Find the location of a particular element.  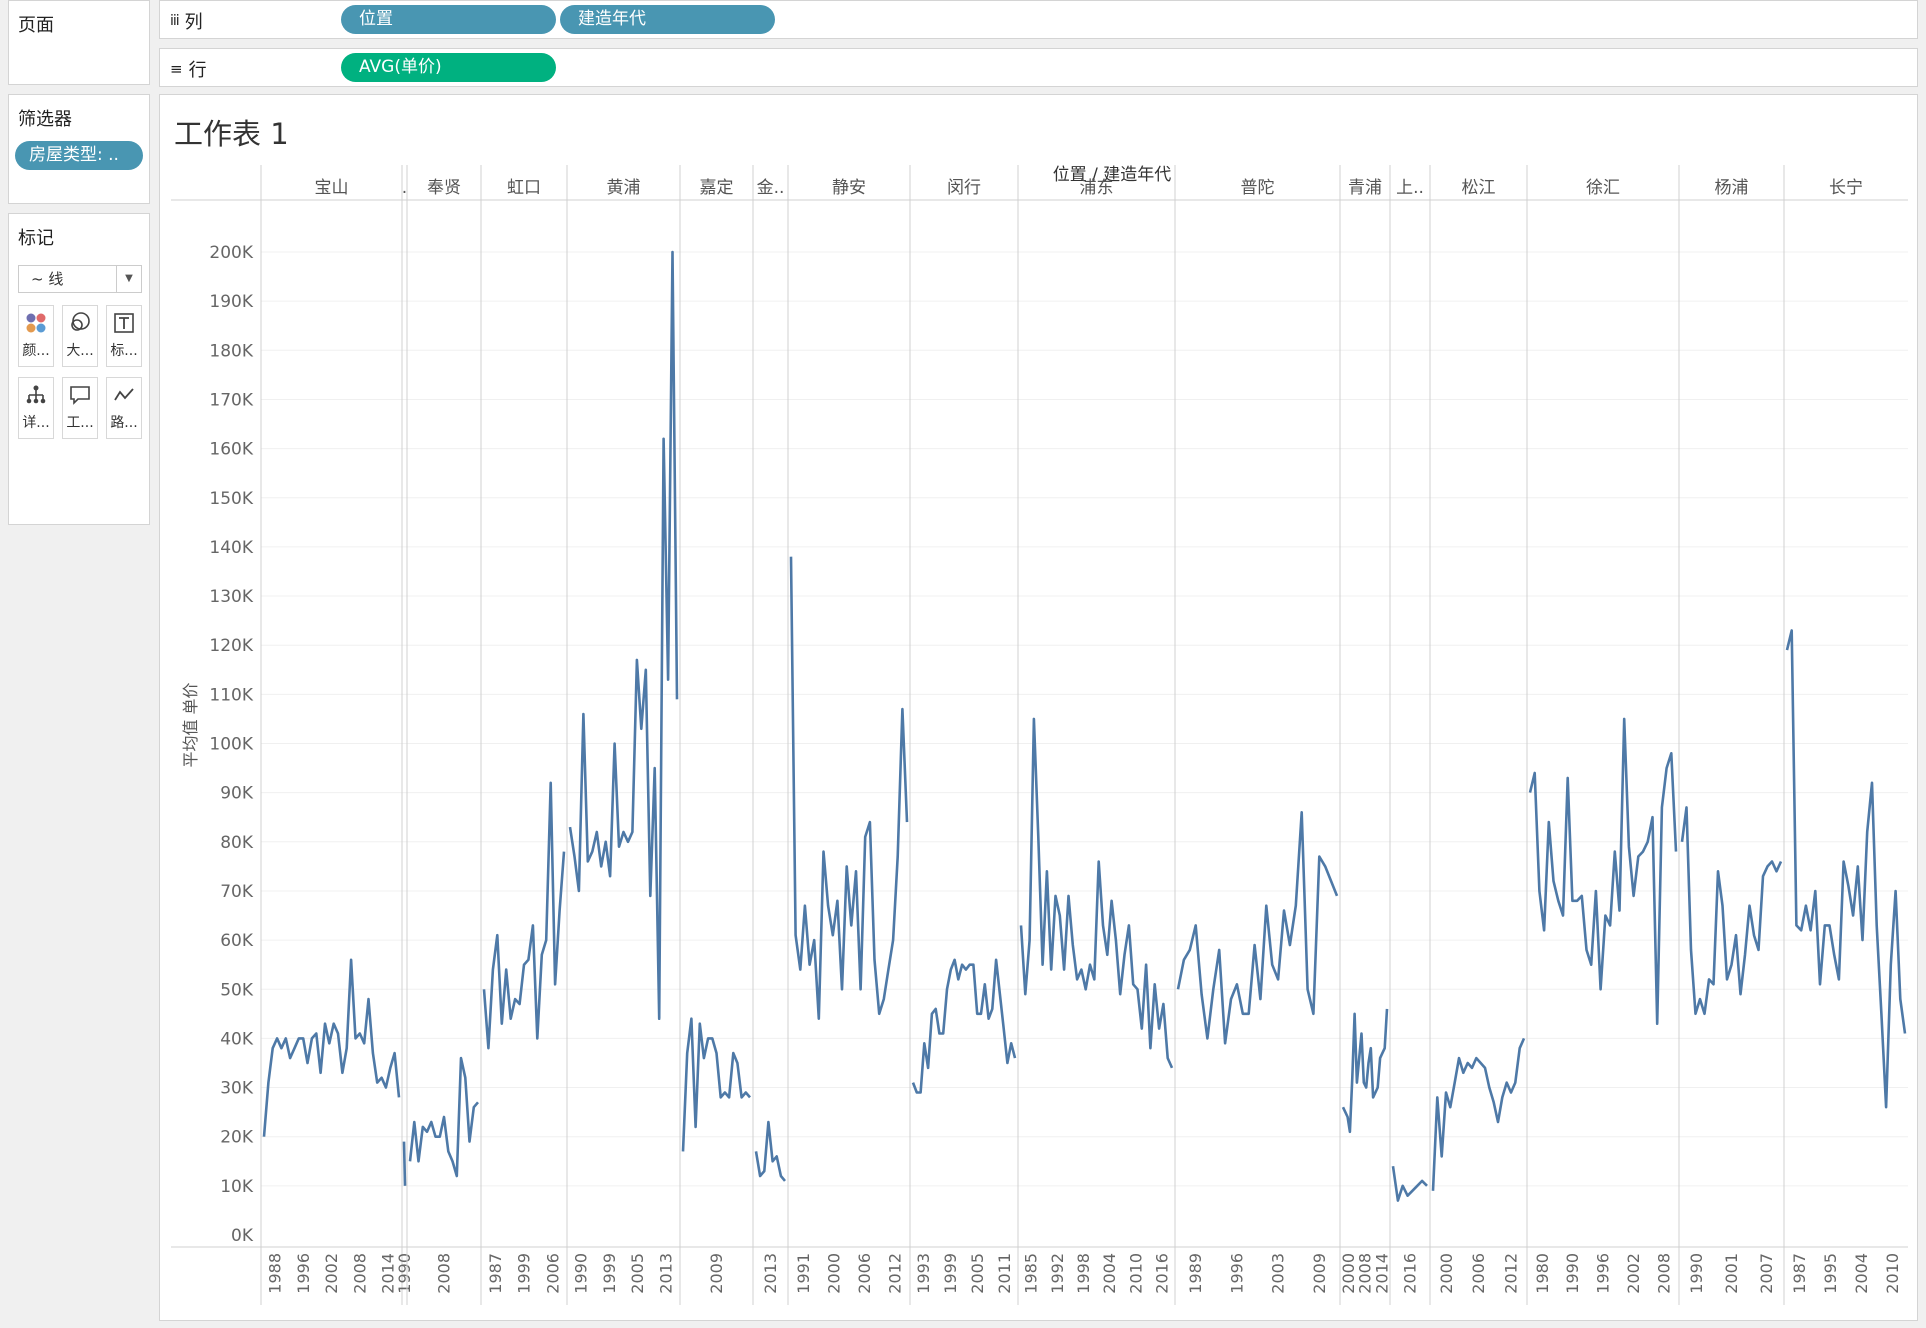

pages-panel: 页面 is located at coordinates (79, 42).